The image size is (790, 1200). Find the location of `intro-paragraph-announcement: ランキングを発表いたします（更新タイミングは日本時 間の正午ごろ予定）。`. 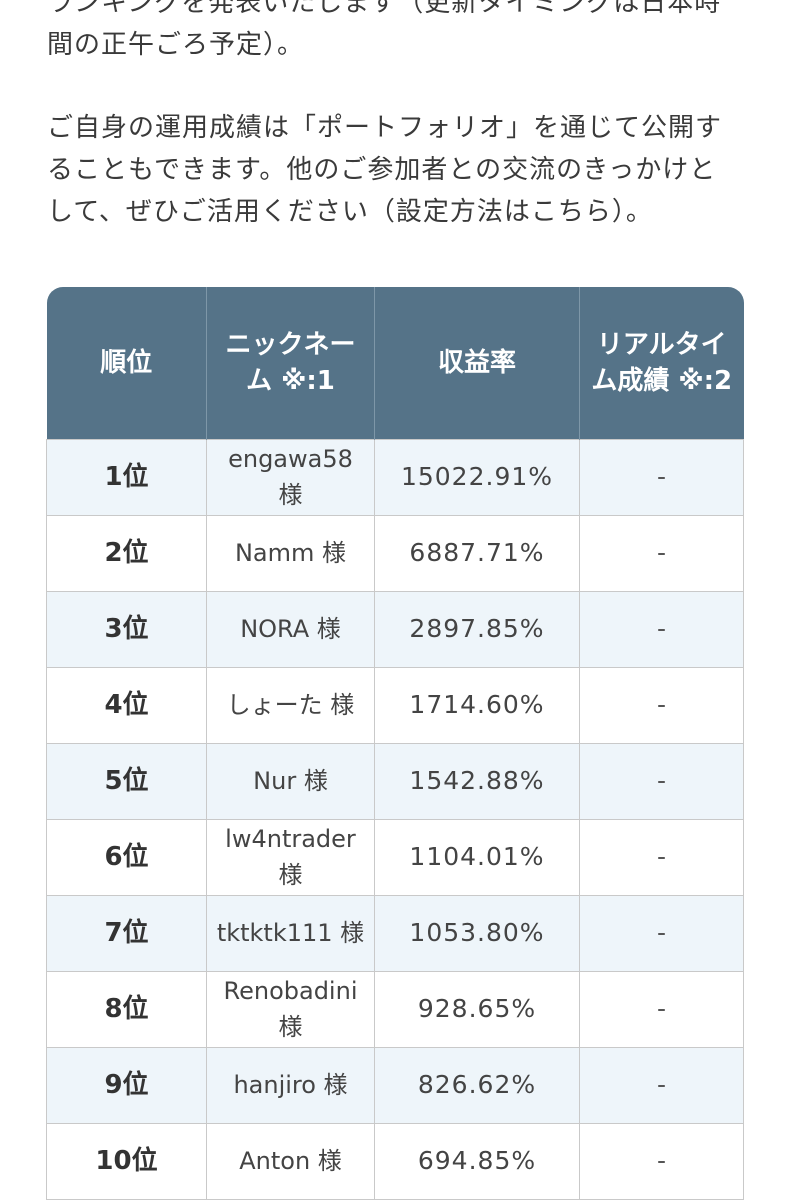

intro-paragraph-announcement: ランキングを発表いたします（更新タイミングは日本時 間の正午ごろ予定）。 is located at coordinates (397, 33).